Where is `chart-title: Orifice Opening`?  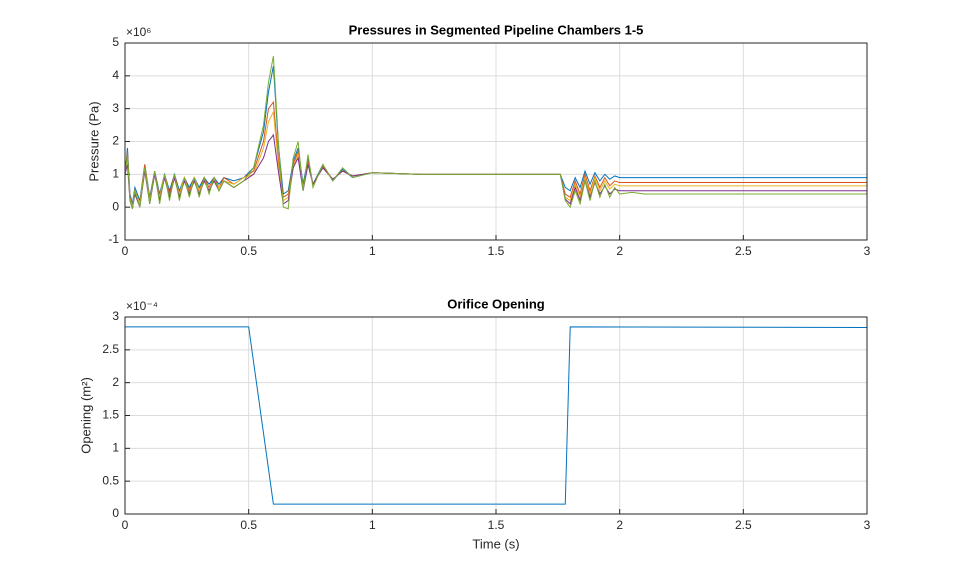 chart-title: Orifice Opening is located at coordinates (496, 303).